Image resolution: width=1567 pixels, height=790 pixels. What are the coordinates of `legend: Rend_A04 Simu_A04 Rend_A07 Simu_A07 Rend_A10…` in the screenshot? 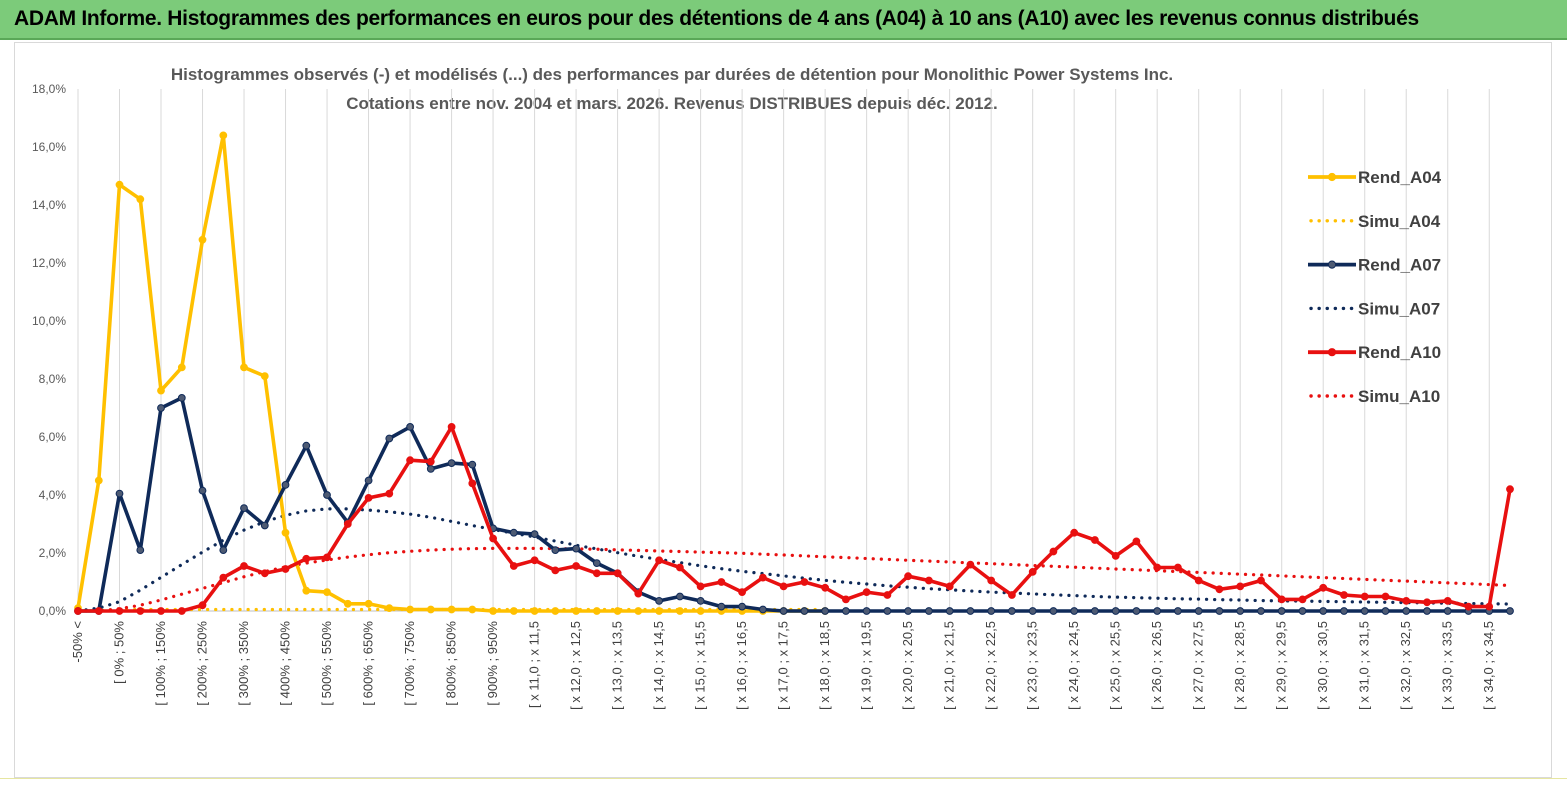 It's located at (1375, 287).